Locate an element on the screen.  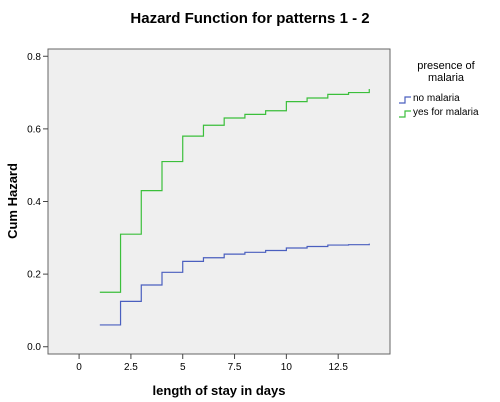
x-tick-label: 12.5 is located at coordinates (338, 367).